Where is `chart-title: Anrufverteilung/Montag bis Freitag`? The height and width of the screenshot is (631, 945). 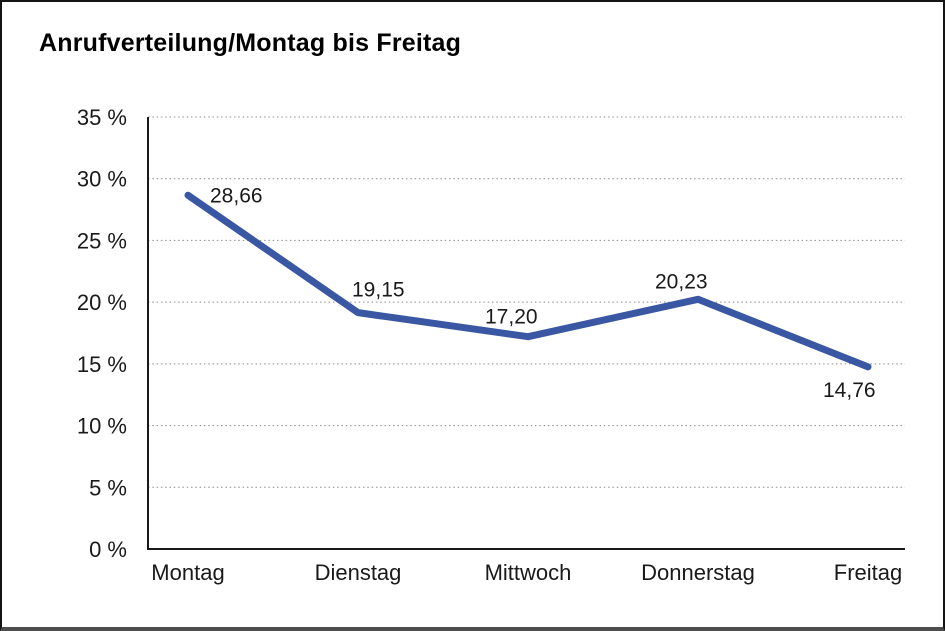 chart-title: Anrufverteilung/Montag bis Freitag is located at coordinates (250, 43).